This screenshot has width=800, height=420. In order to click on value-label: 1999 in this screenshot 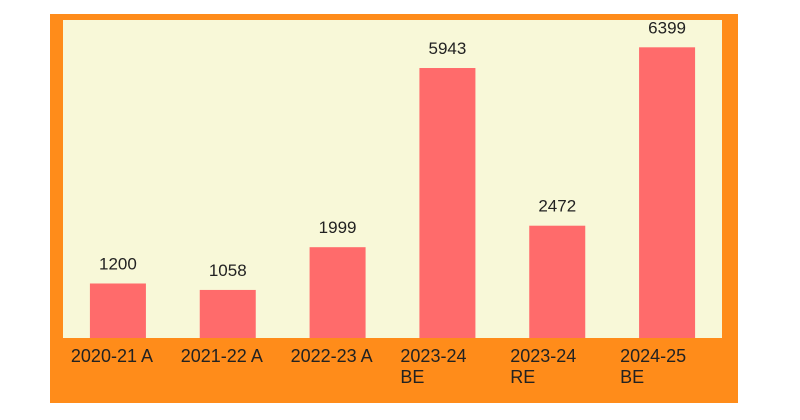, I will do `click(338, 227)`.